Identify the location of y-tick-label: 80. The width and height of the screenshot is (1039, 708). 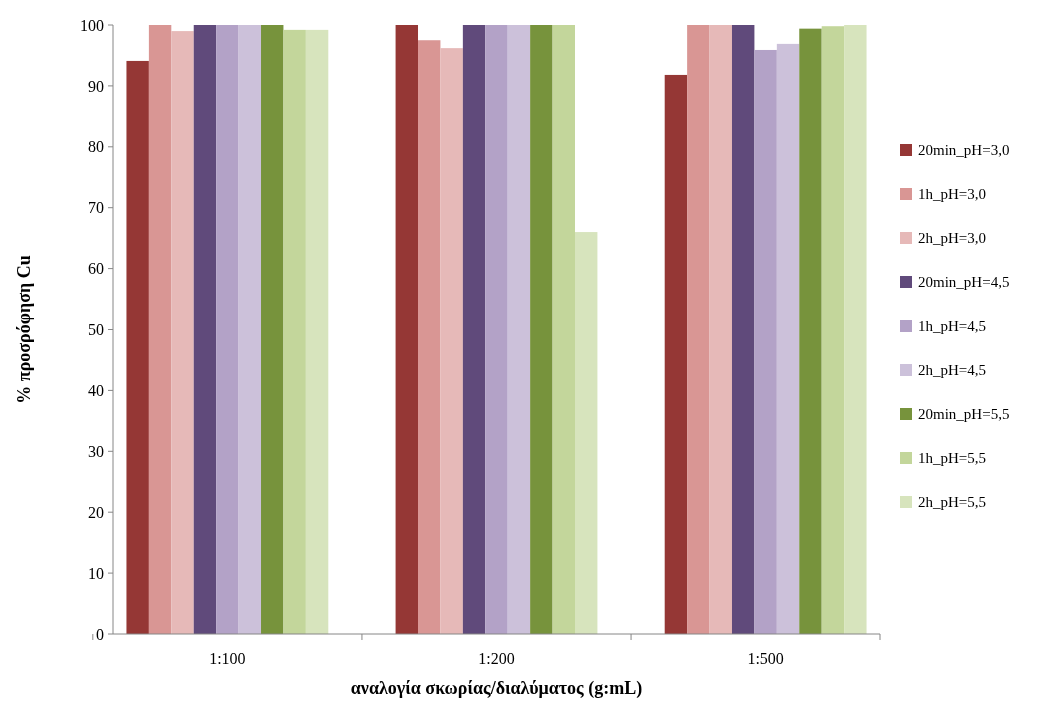
(96, 147).